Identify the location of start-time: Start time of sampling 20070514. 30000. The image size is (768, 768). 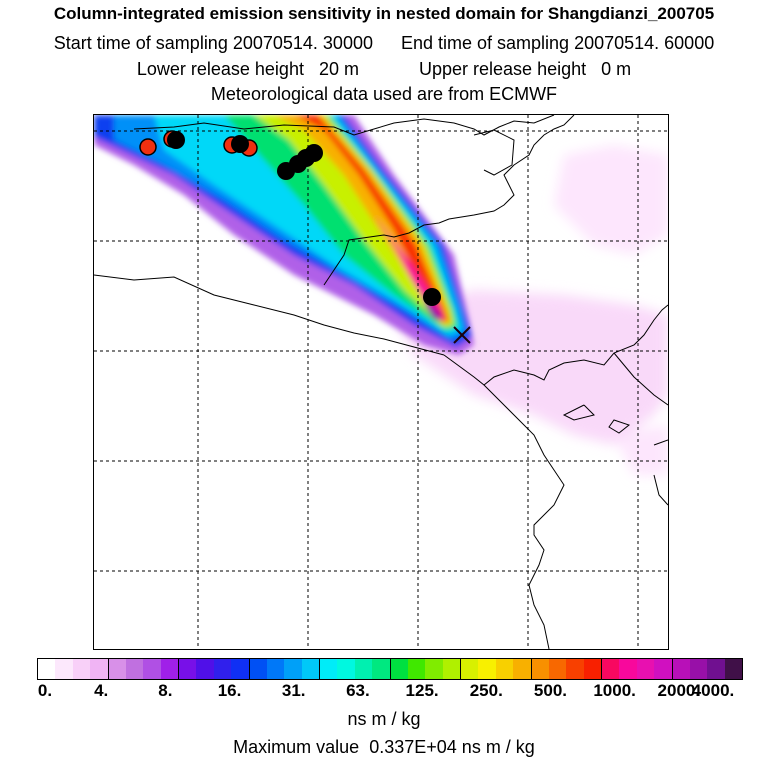
(213, 43).